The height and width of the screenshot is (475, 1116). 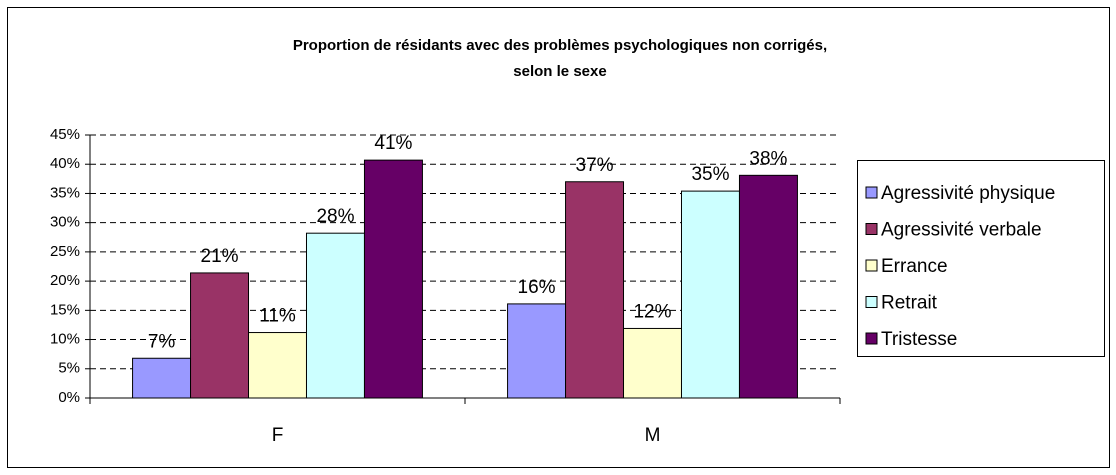 I want to click on value-label: 11%, so click(x=277, y=316).